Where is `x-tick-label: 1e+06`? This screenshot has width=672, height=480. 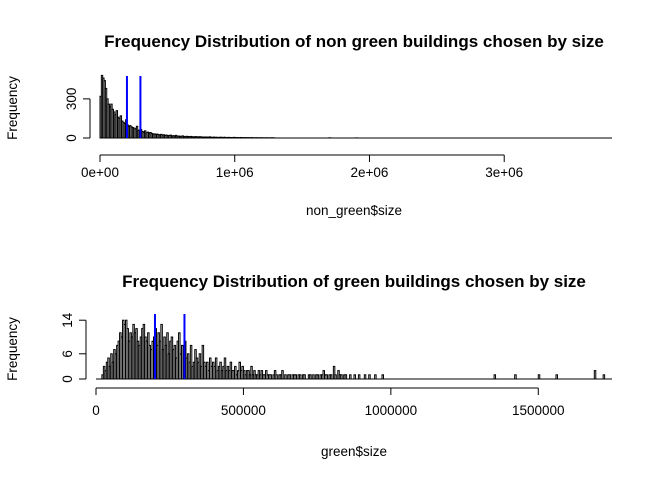 x-tick-label: 1e+06 is located at coordinates (235, 172).